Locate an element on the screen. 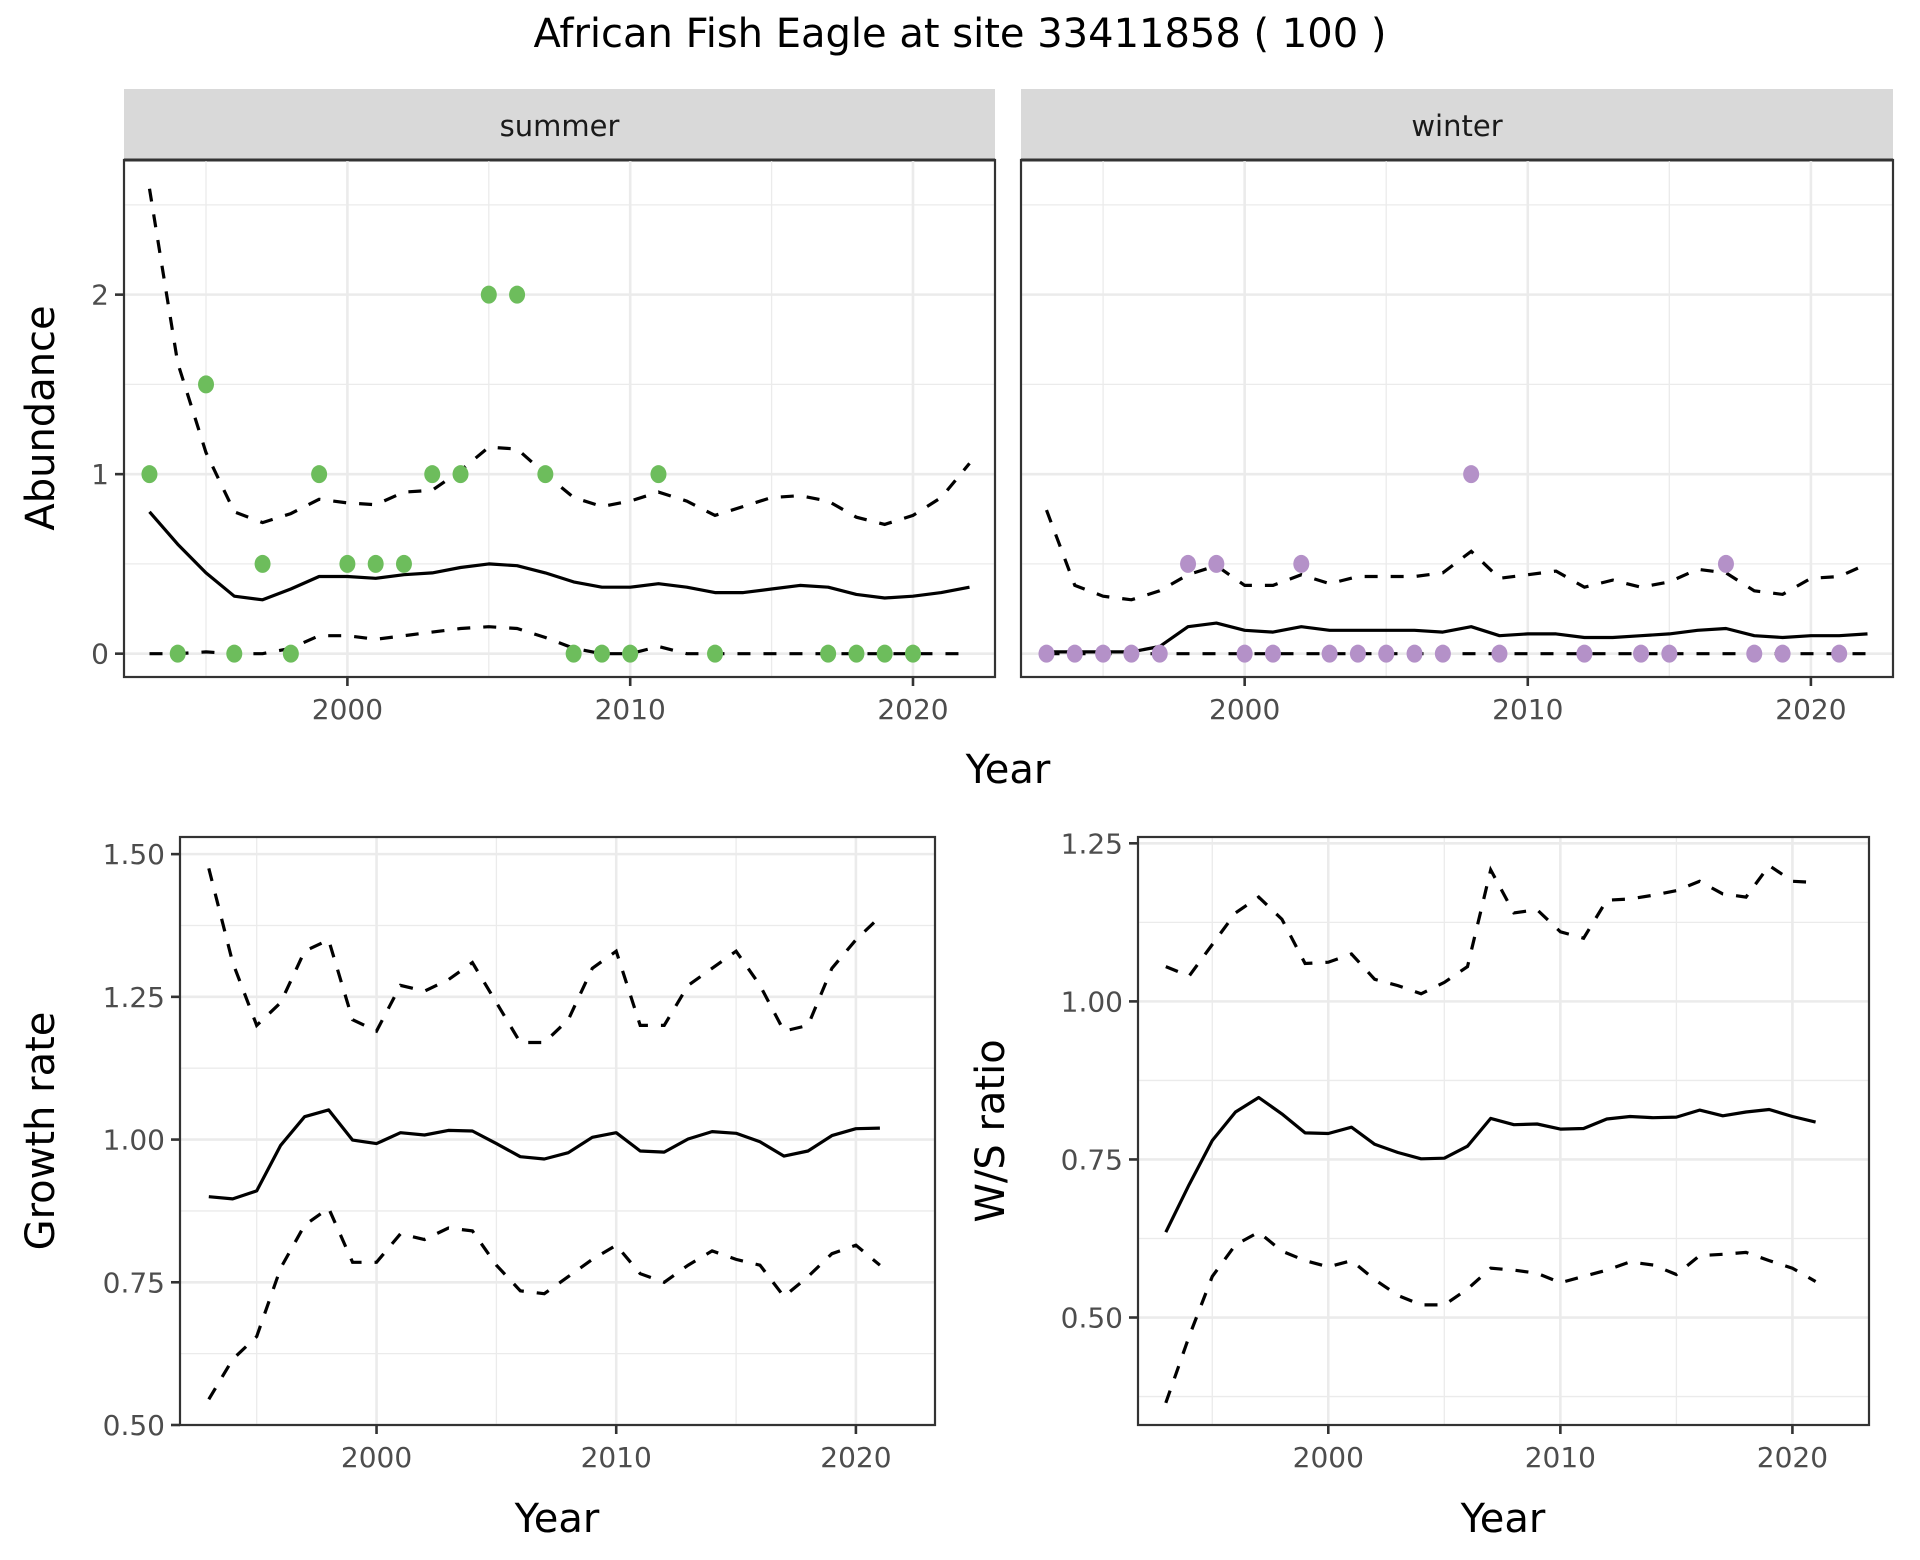  summer-mean-line is located at coordinates (559, 556).